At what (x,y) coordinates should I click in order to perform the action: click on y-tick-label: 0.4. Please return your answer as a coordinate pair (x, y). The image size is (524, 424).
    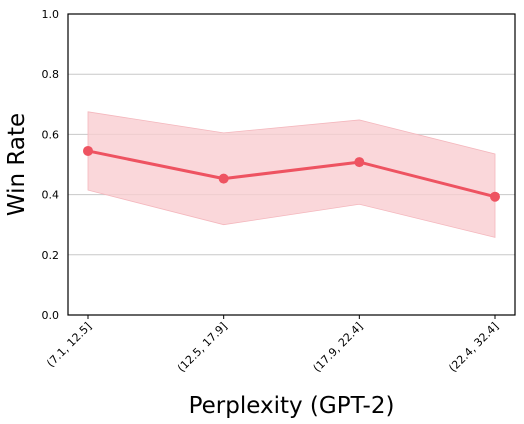
    Looking at the image, I should click on (51, 195).